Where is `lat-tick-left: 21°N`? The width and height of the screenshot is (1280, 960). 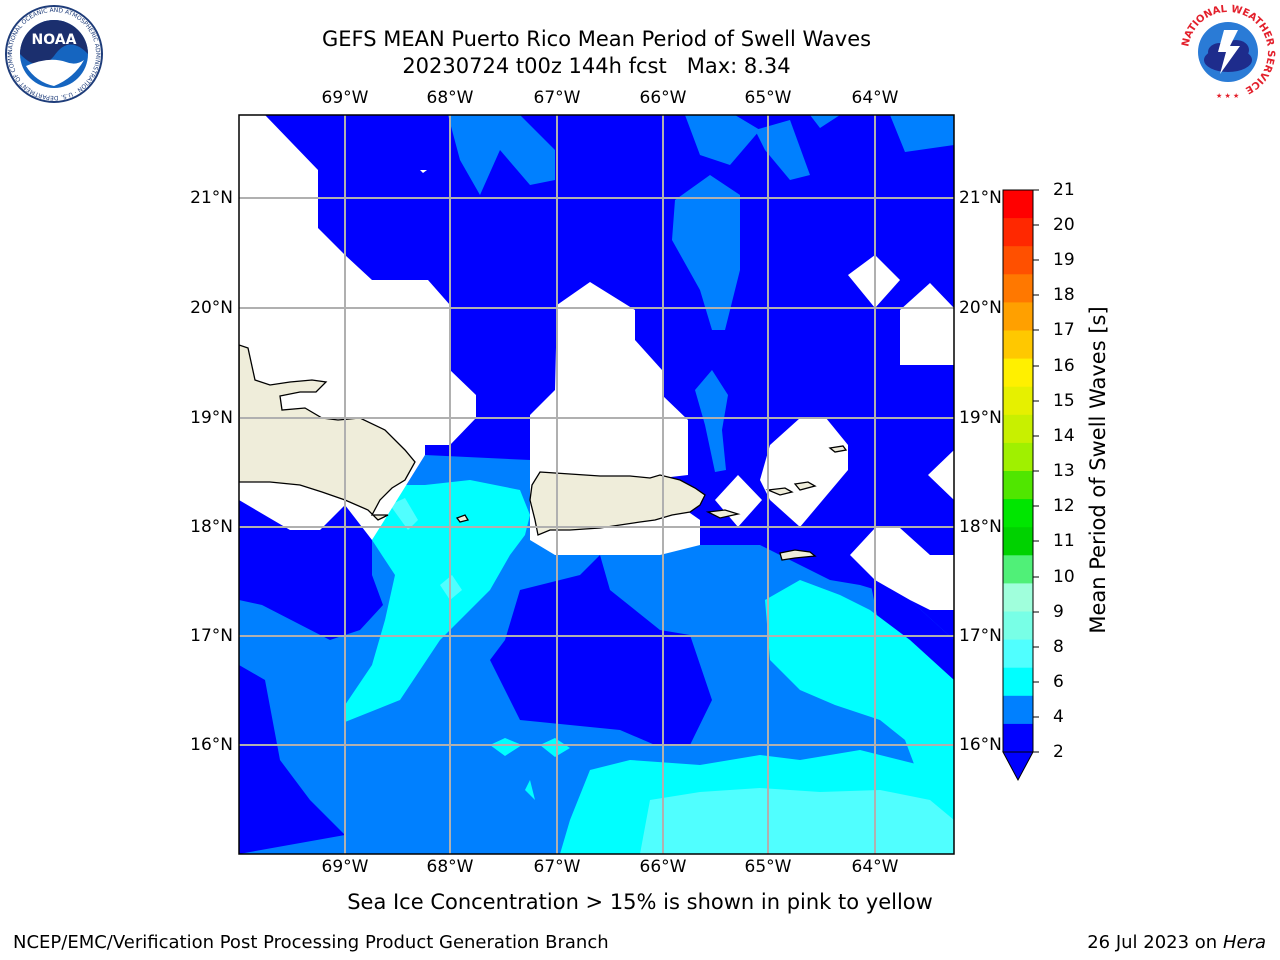 lat-tick-left: 21°N is located at coordinates (211, 198).